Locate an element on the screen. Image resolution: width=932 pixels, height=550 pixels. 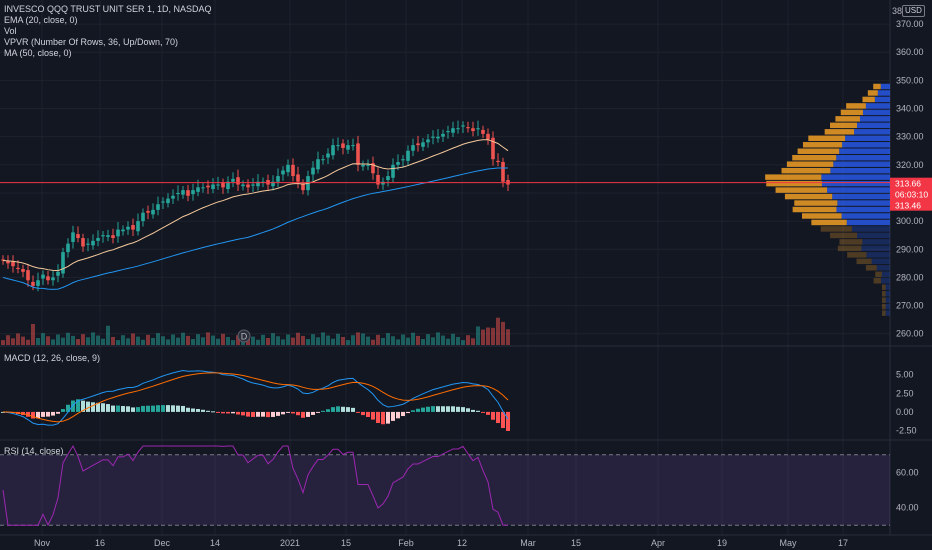
currency-badge: USD is located at coordinates (913, 11).